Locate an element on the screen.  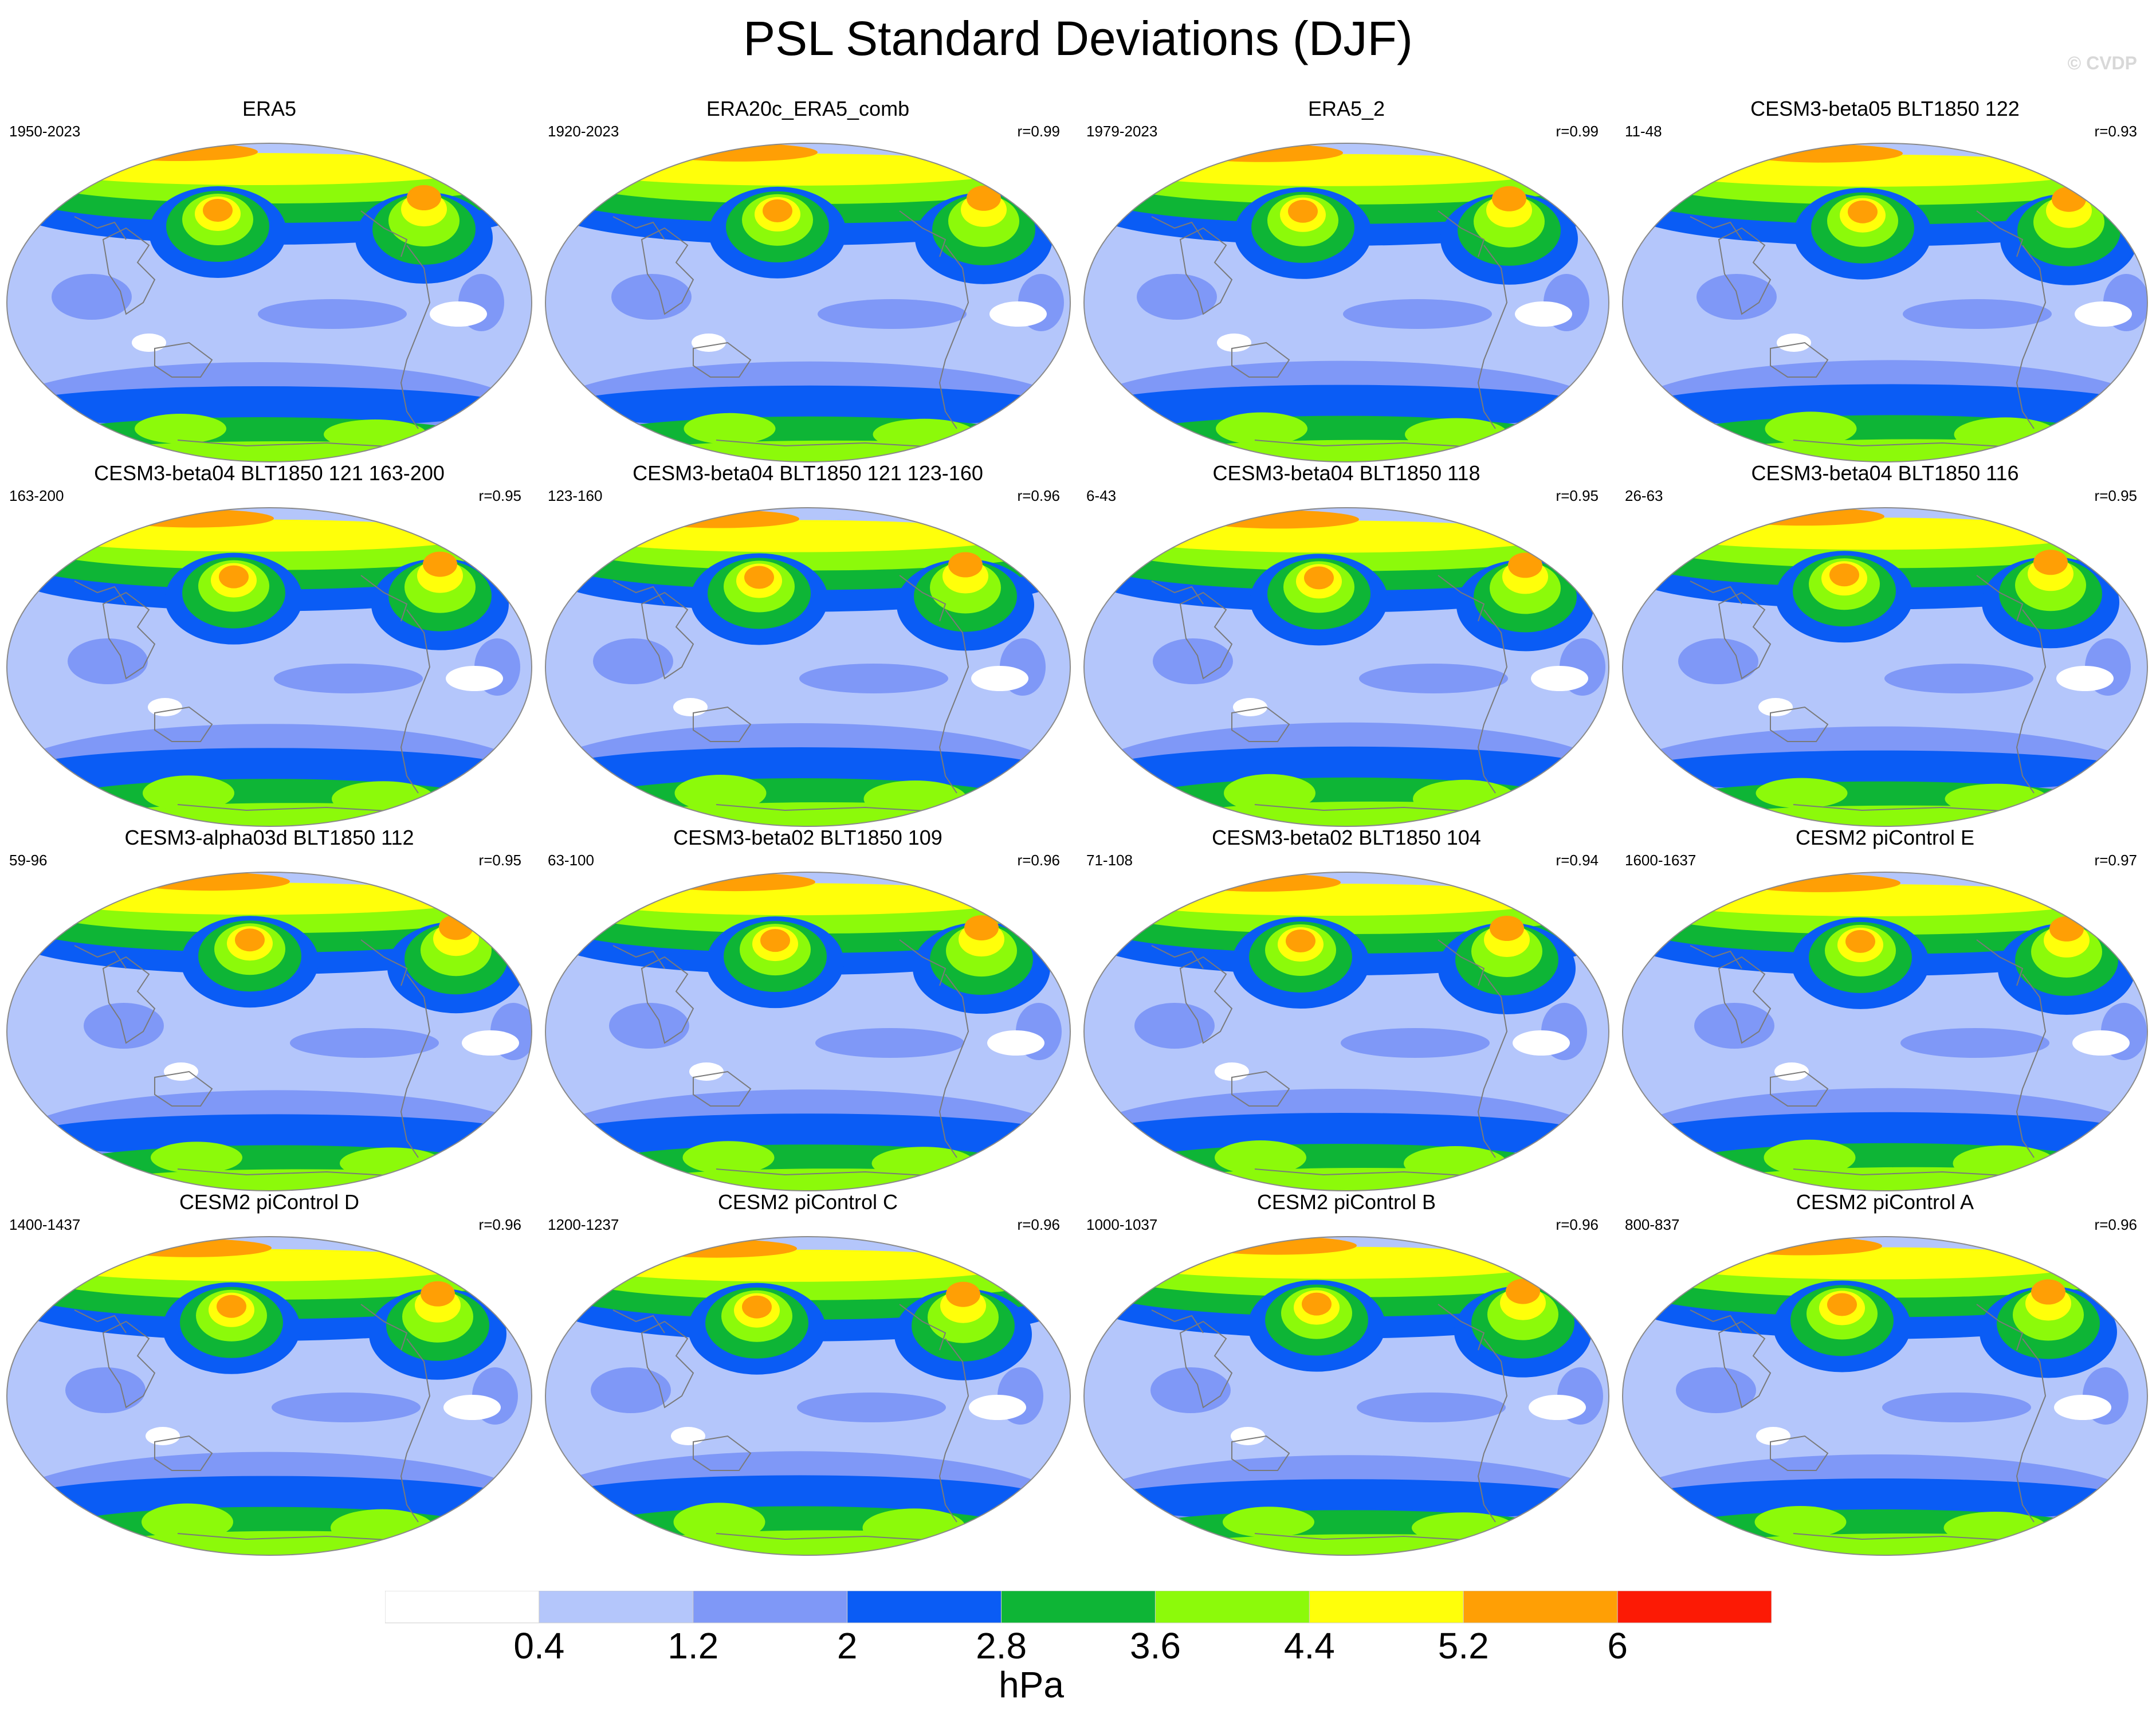
colorbar-tick: 3.6 is located at coordinates (1155, 1645).